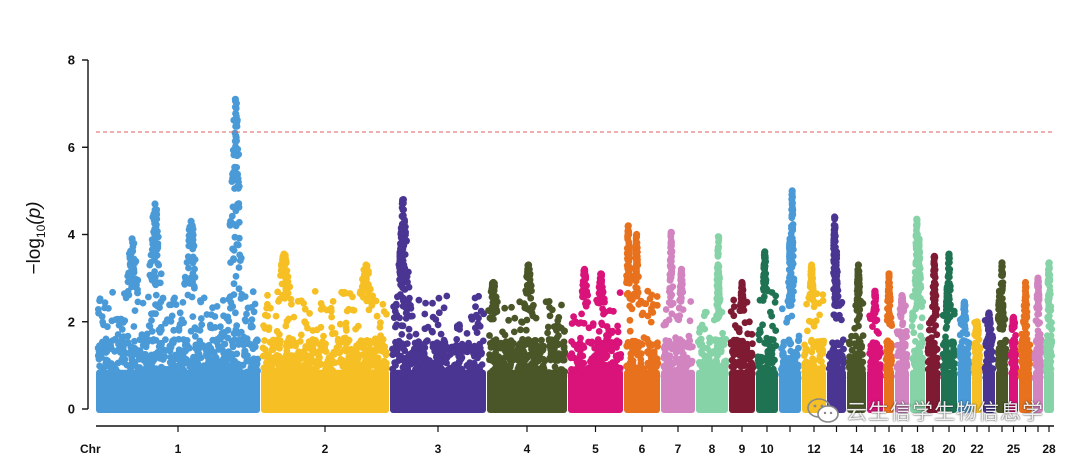 This screenshot has height=463, width=1080. I want to click on chromosome-17-points, so click(902, 352).